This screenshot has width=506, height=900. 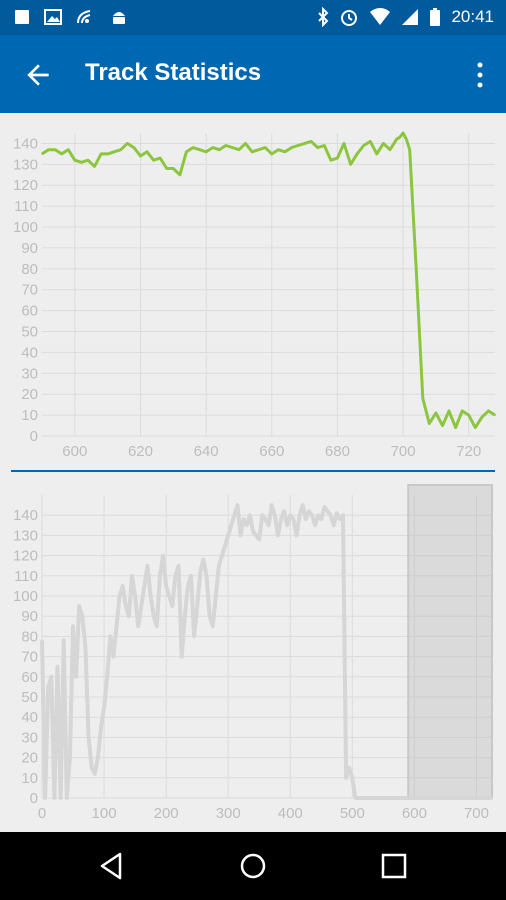 I want to click on back-nav-icon, so click(x=112, y=866).